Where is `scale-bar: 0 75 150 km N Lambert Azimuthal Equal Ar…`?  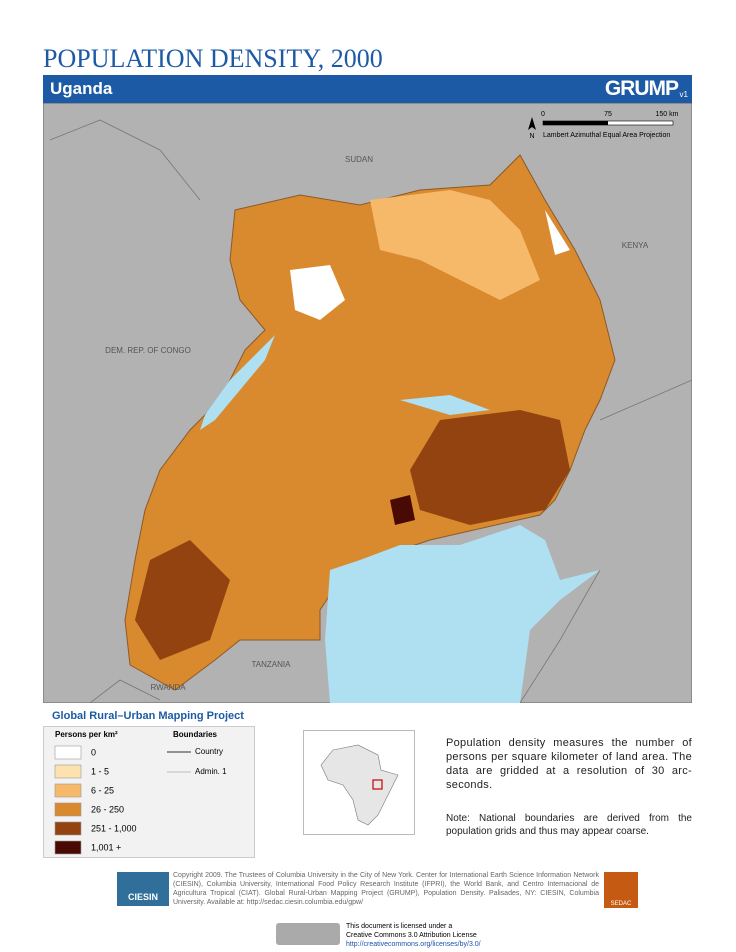
scale-bar: 0 75 150 km N Lambert Azimuthal Equal Ar… is located at coordinates (603, 125).